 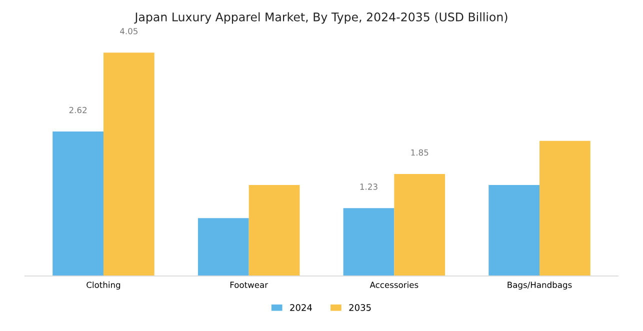 I want to click on data-label: 1.23, so click(x=369, y=187).